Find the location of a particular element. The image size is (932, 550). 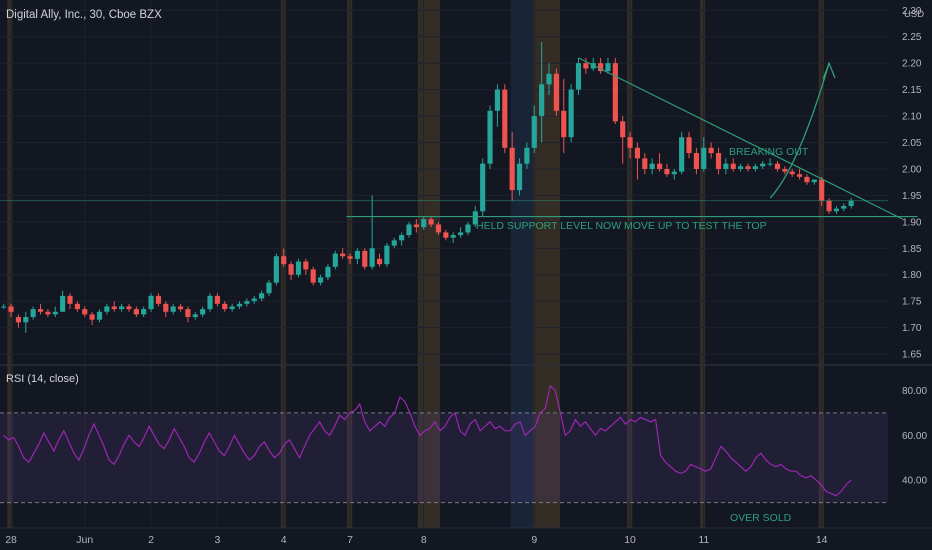

chart-title: Digital Ally, Inc., 30, Cboe BZX is located at coordinates (84, 15).